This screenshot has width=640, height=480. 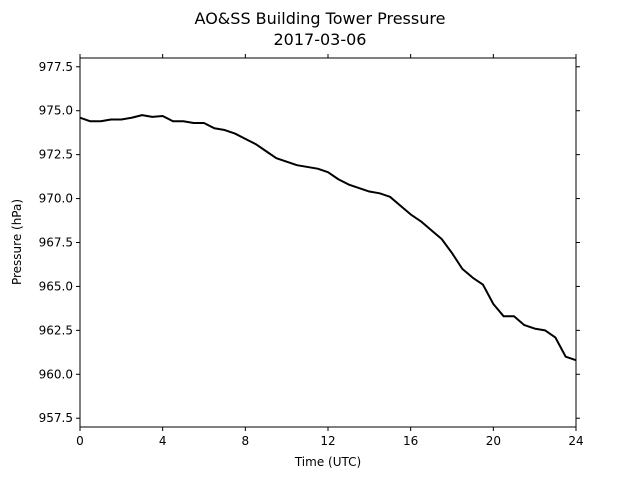 I want to click on y-tick-label: 960.0, so click(x=56, y=374).